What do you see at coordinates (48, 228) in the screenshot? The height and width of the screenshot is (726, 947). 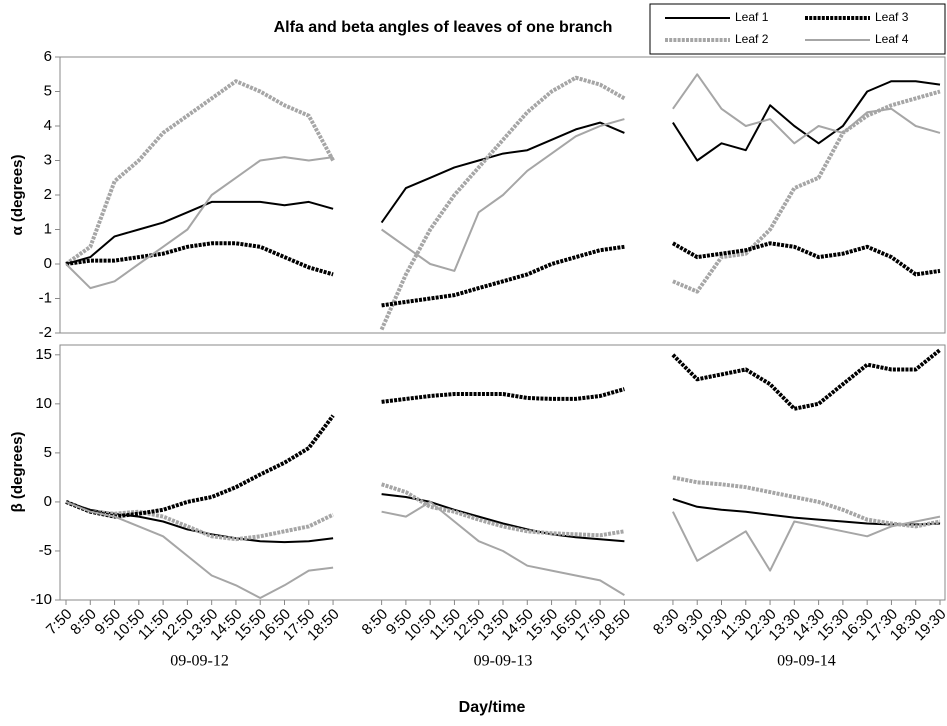 I see `y-tick-label: 1` at bounding box center [48, 228].